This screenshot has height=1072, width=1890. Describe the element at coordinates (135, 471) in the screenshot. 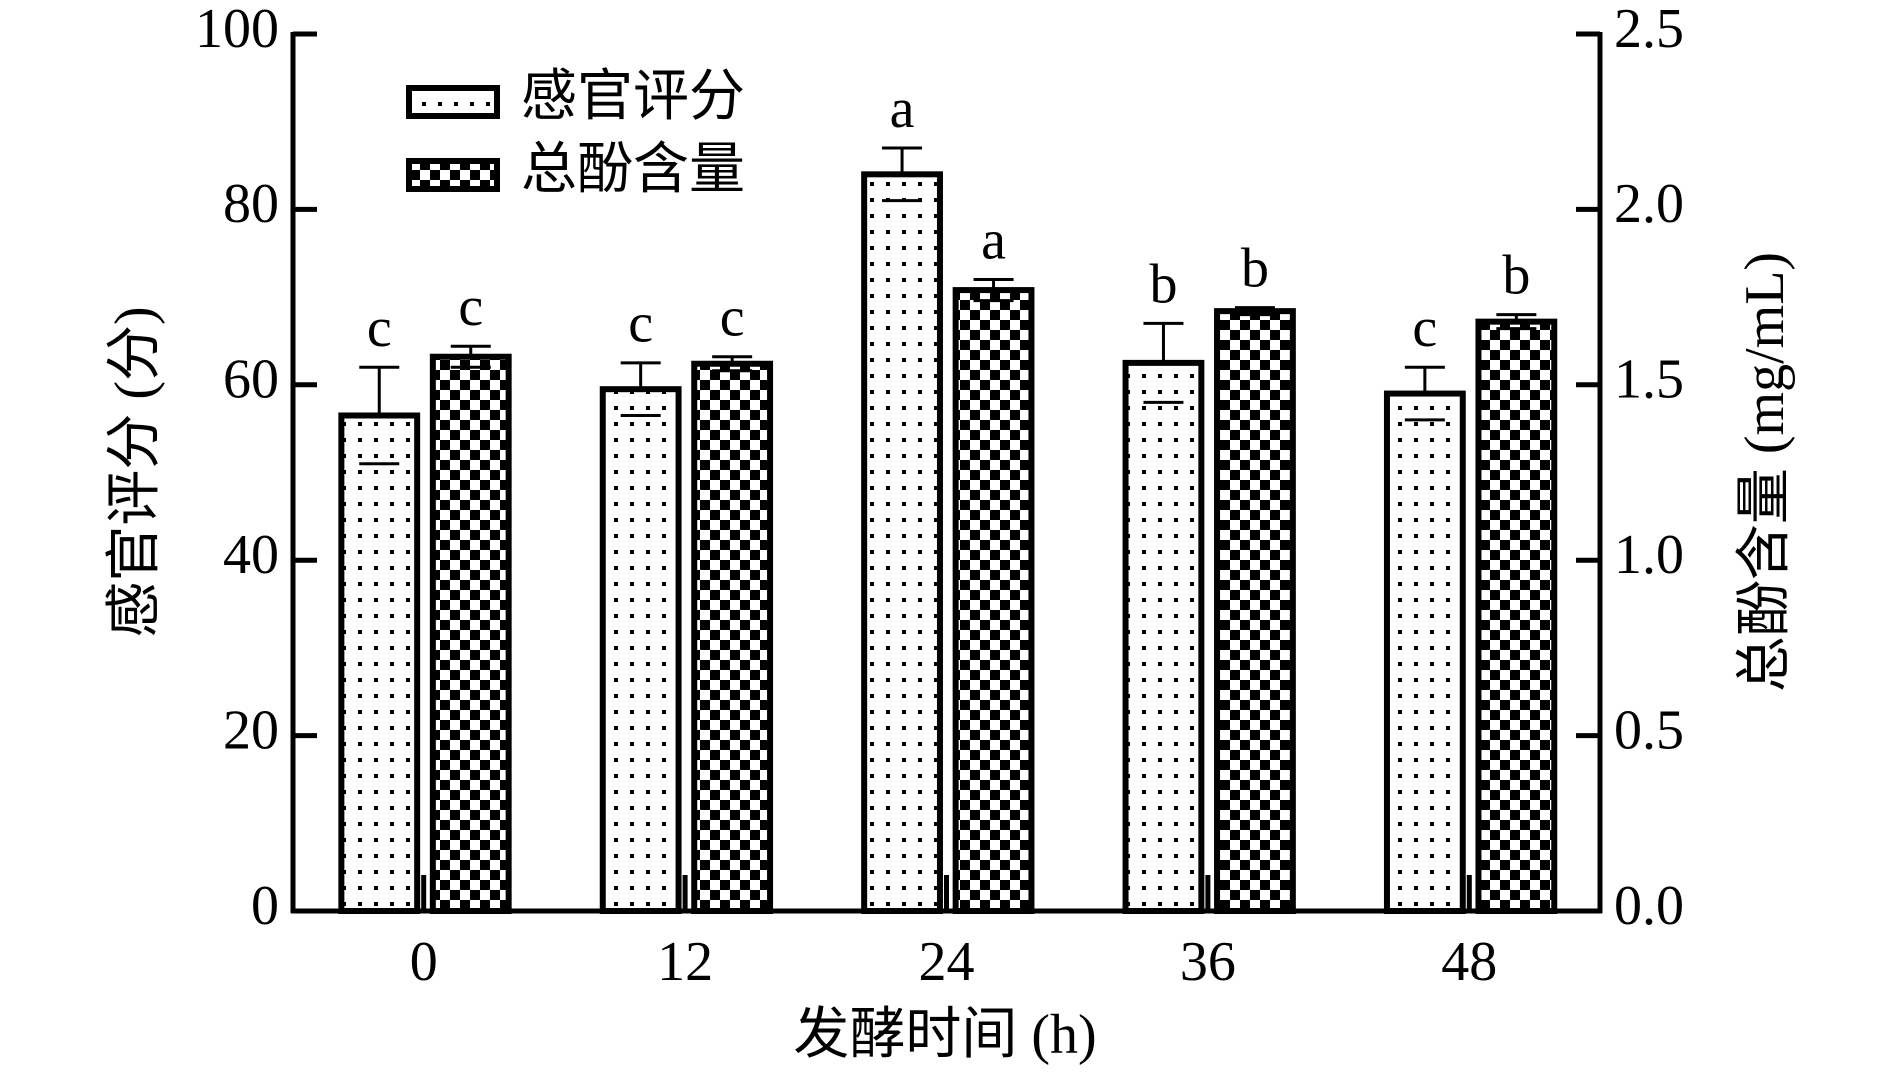

I see `y-axis-label: 感官评分 (分)` at that location.